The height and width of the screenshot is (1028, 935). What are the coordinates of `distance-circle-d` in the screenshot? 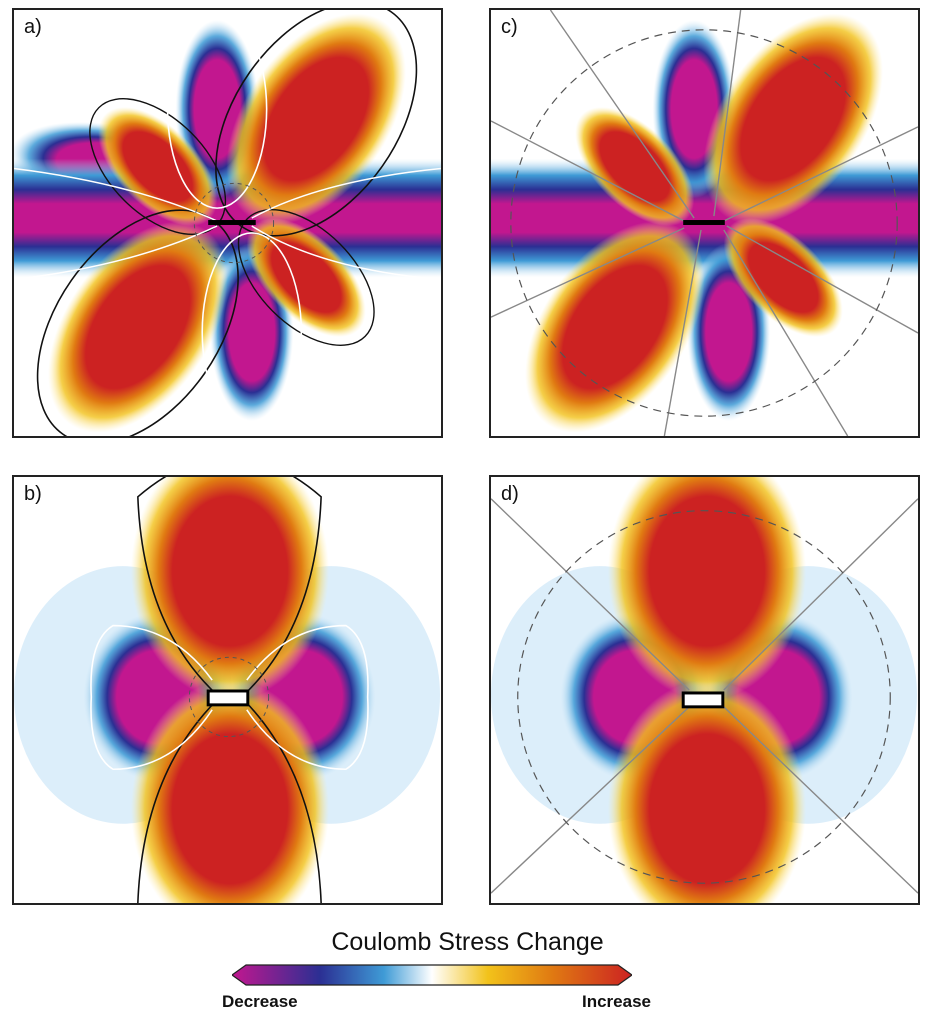 It's located at (704, 697).